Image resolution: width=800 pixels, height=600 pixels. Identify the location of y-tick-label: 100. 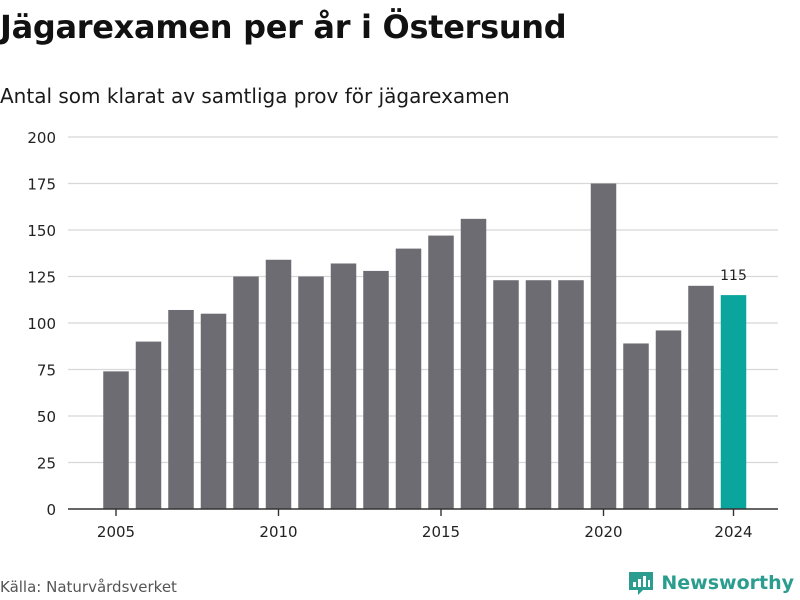
(41, 324).